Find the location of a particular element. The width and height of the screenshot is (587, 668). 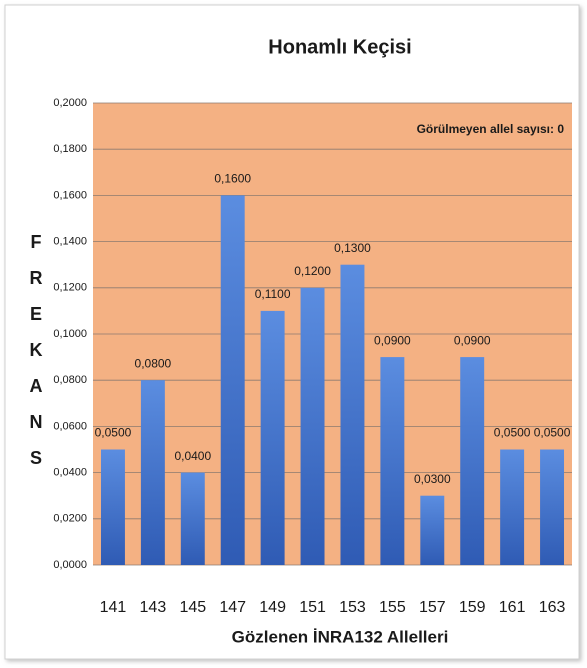

y-tick-label: 0,1800 is located at coordinates (70, 149).